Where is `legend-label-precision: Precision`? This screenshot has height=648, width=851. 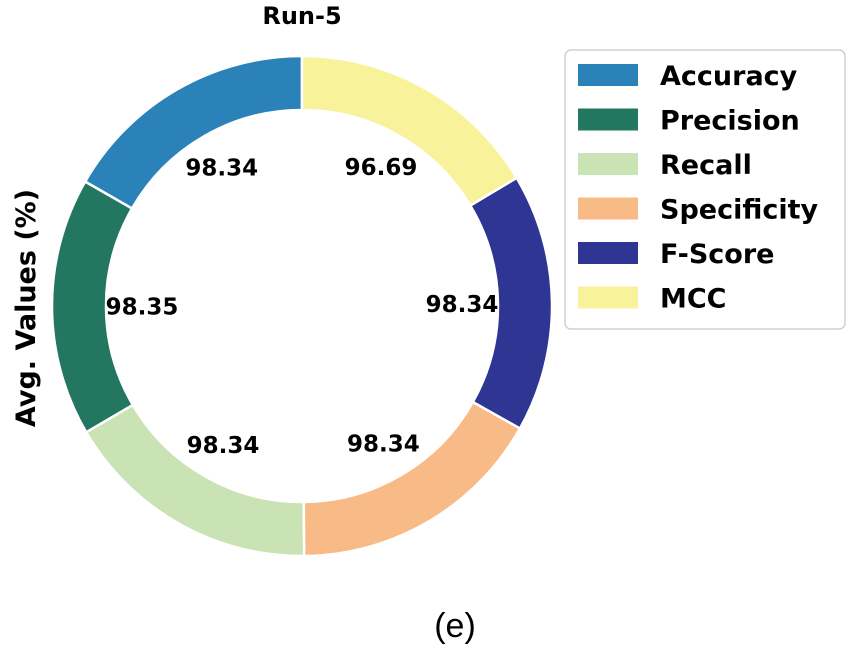 legend-label-precision: Precision is located at coordinates (730, 121).